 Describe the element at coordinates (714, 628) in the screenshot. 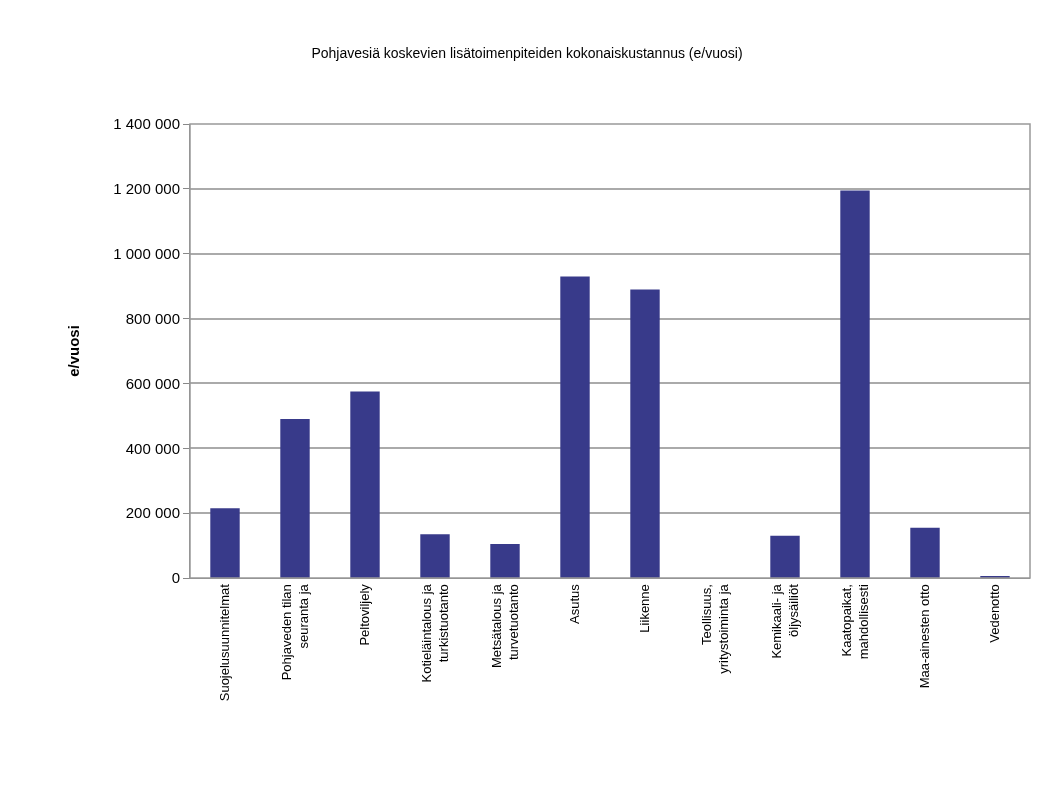

I see `x-tick-label: Teollisuus, yritystoiminta ja` at that location.